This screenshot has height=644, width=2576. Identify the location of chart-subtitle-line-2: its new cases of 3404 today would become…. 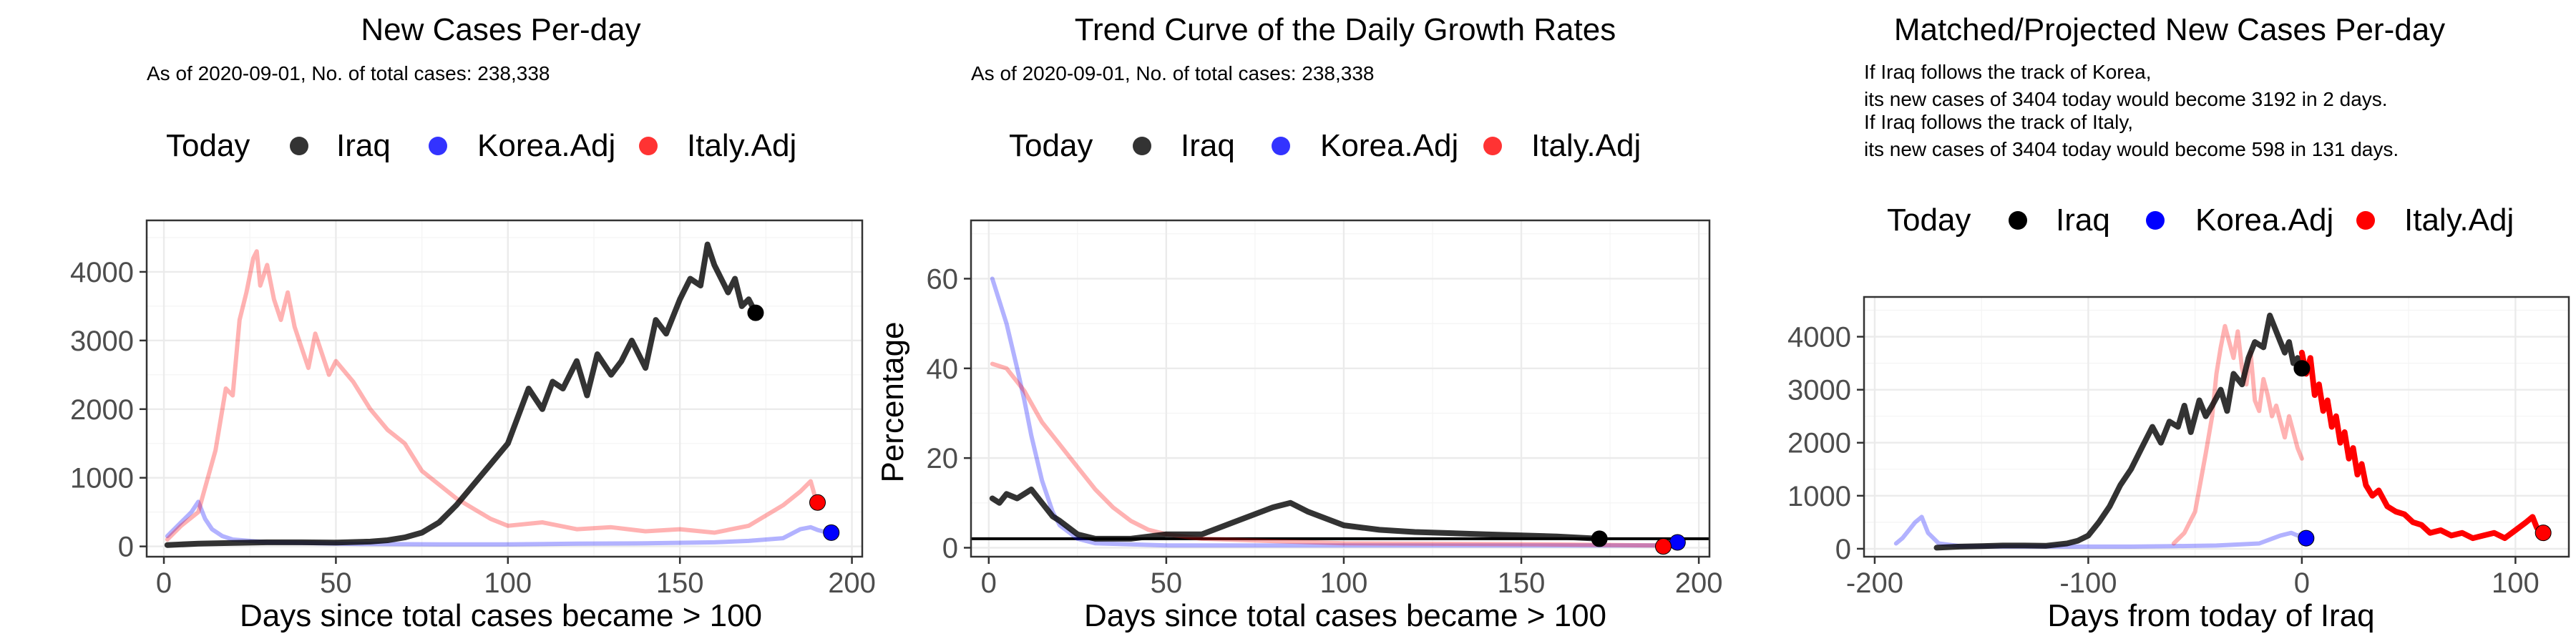
(2126, 99).